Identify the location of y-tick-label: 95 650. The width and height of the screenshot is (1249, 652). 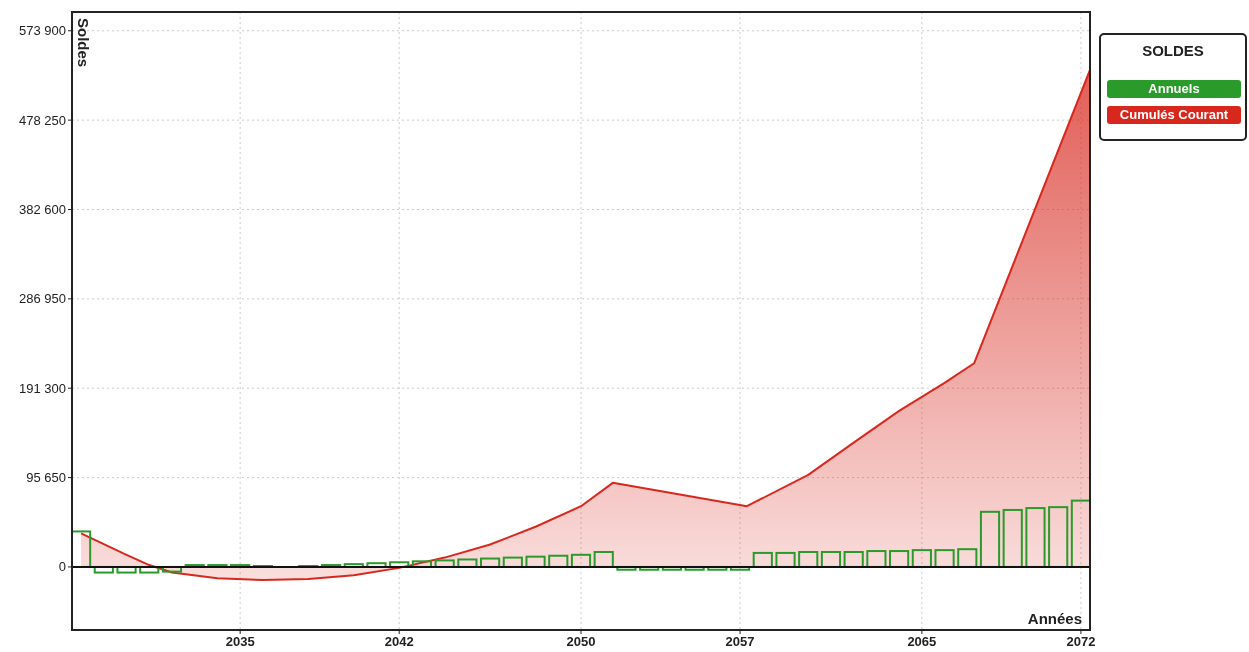
(46, 478).